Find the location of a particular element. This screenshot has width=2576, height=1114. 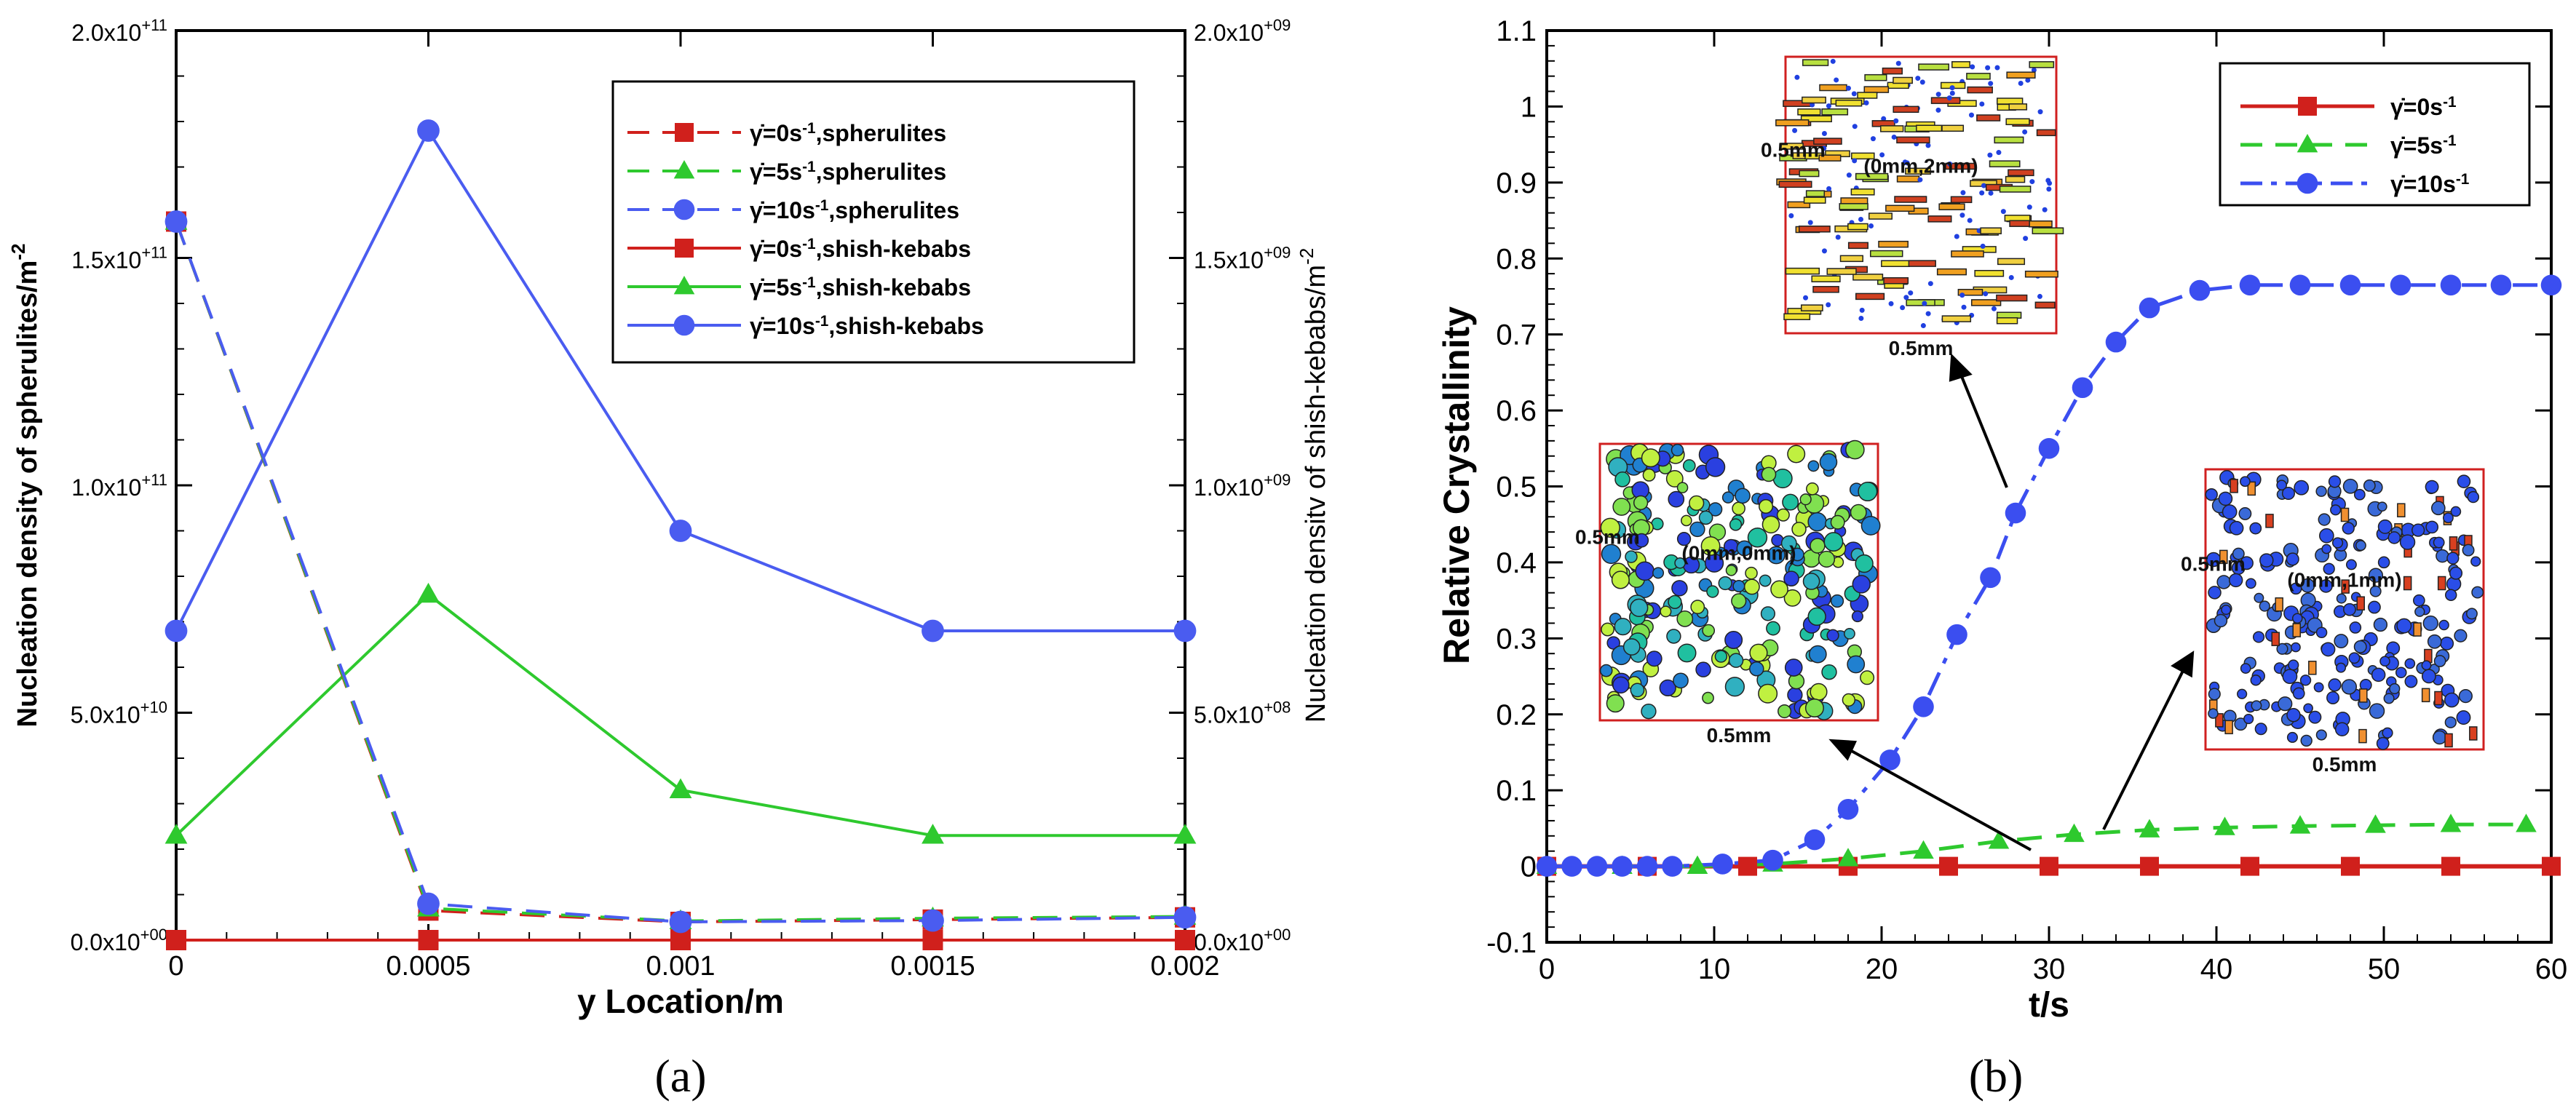

b-ytick-label: 0.9 is located at coordinates (1516, 183).